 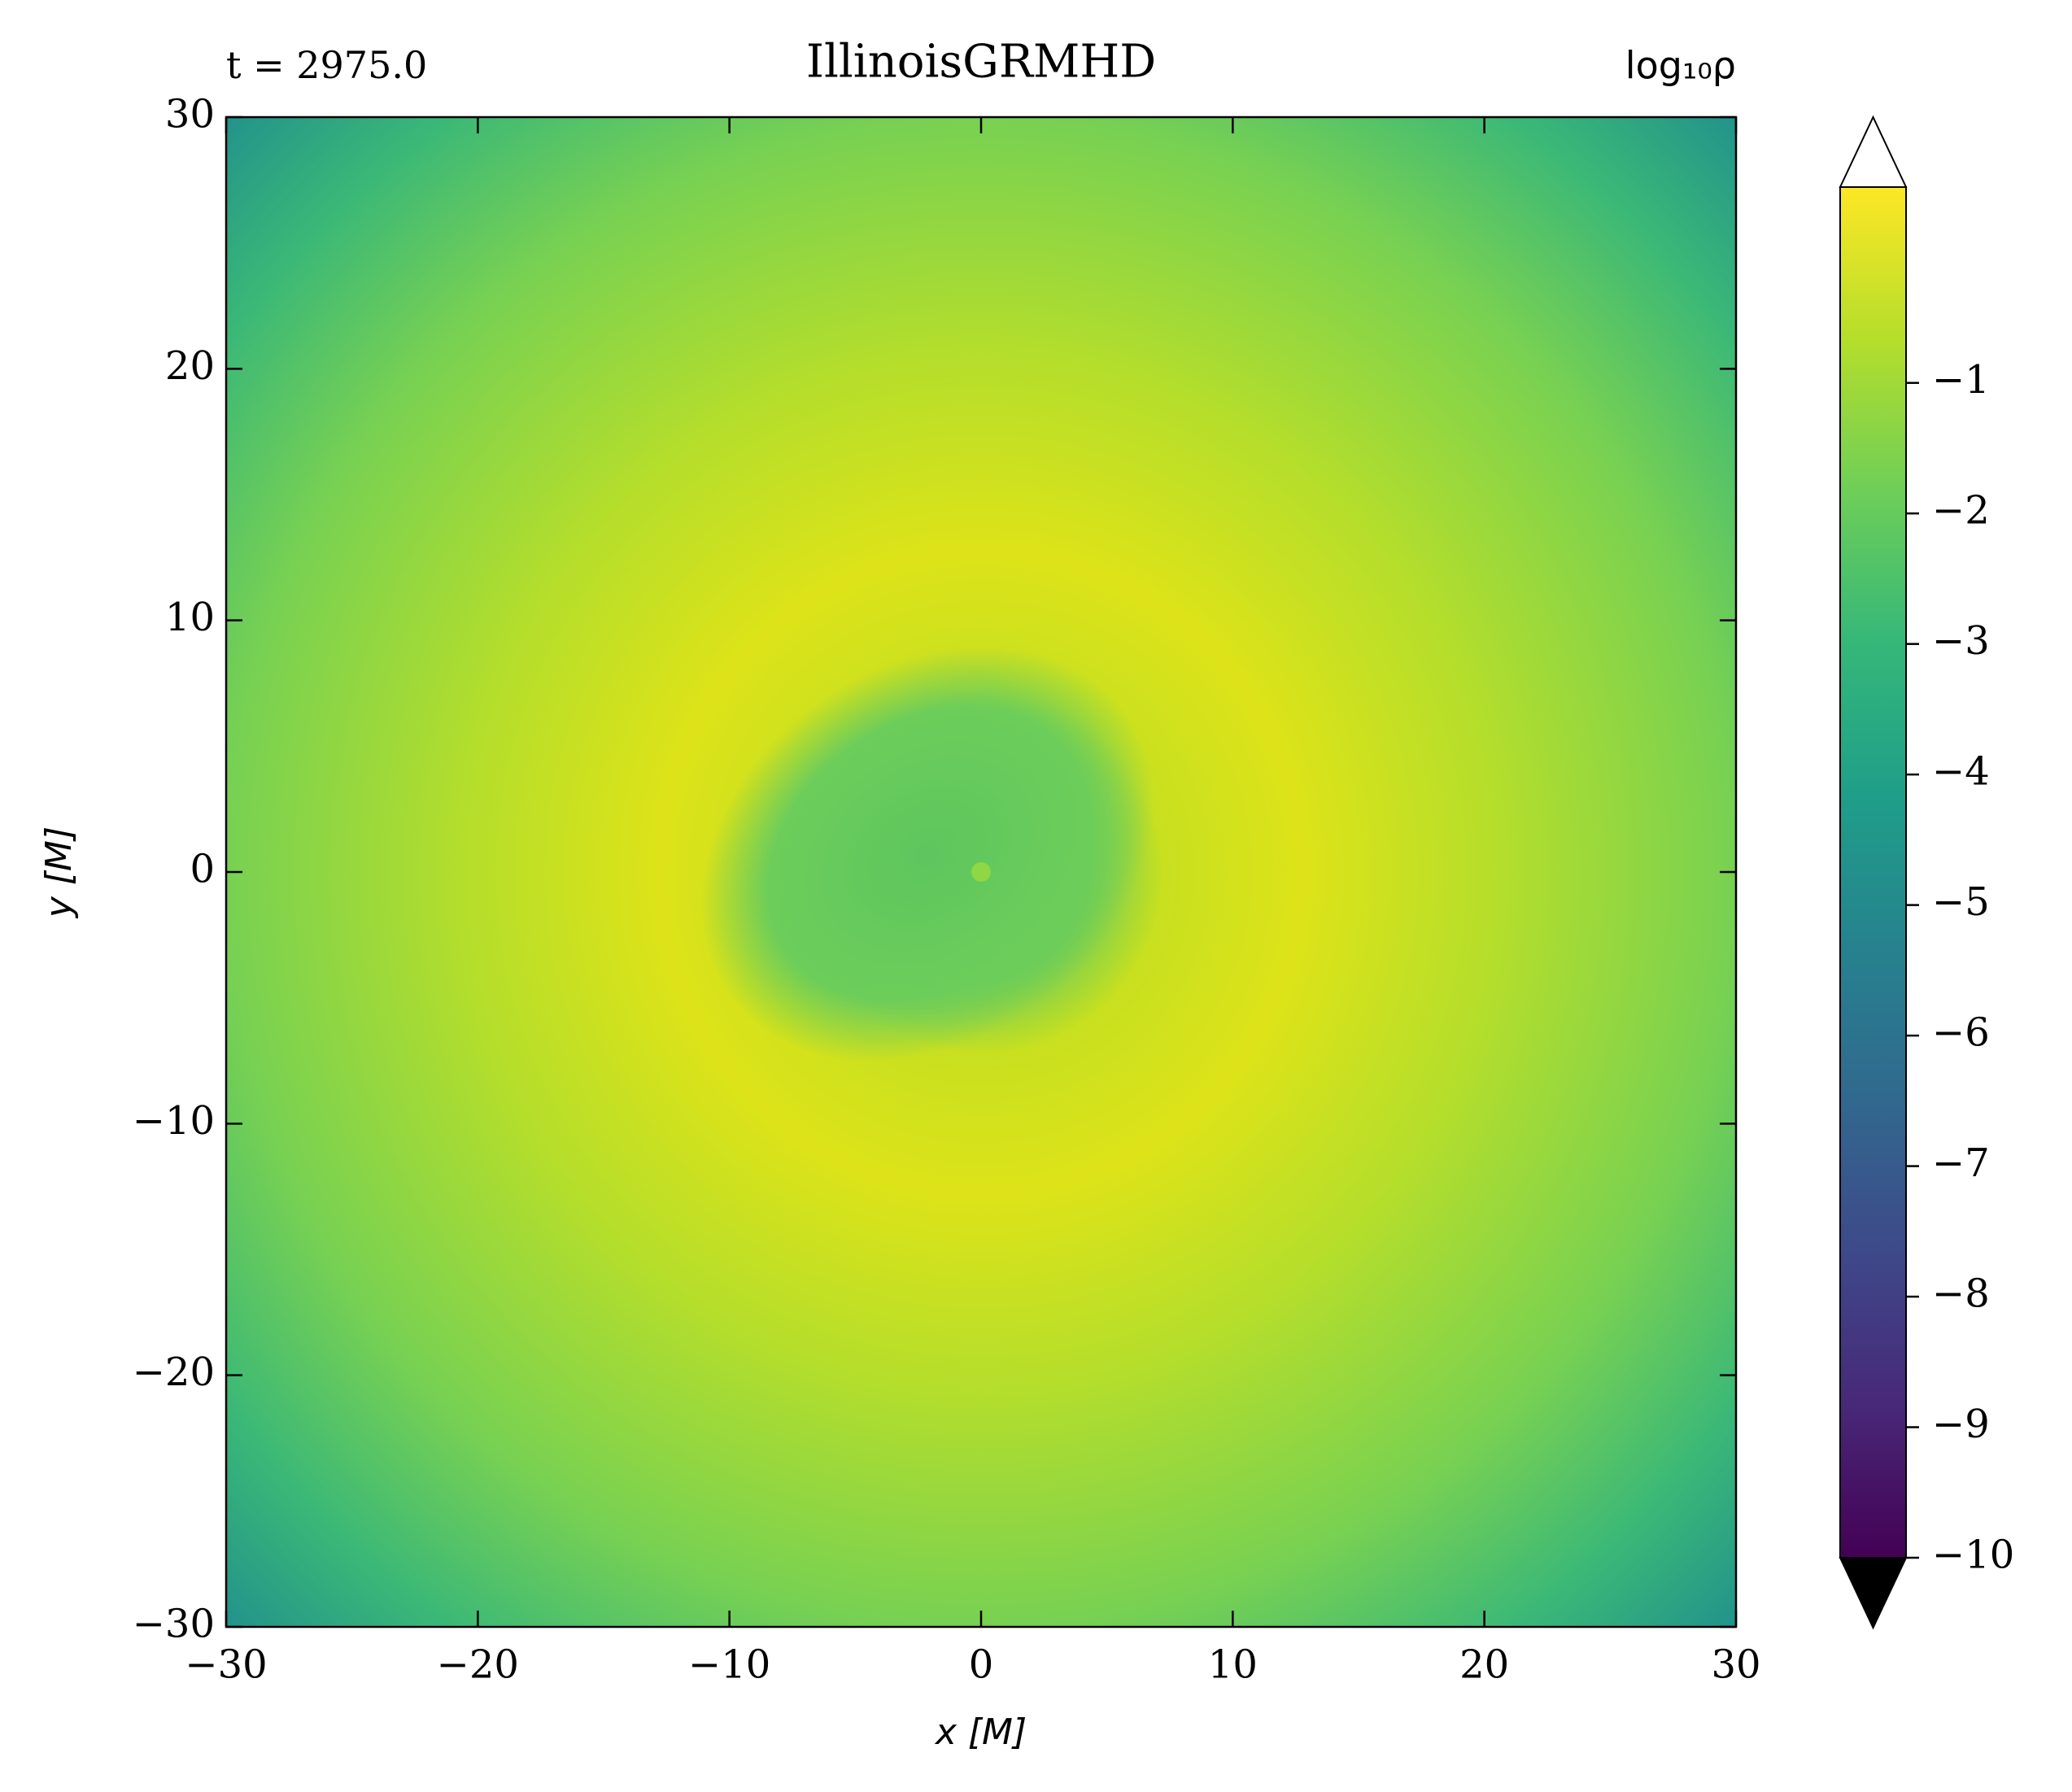 What do you see at coordinates (478, 1665) in the screenshot?
I see `x-tick-label: −20` at bounding box center [478, 1665].